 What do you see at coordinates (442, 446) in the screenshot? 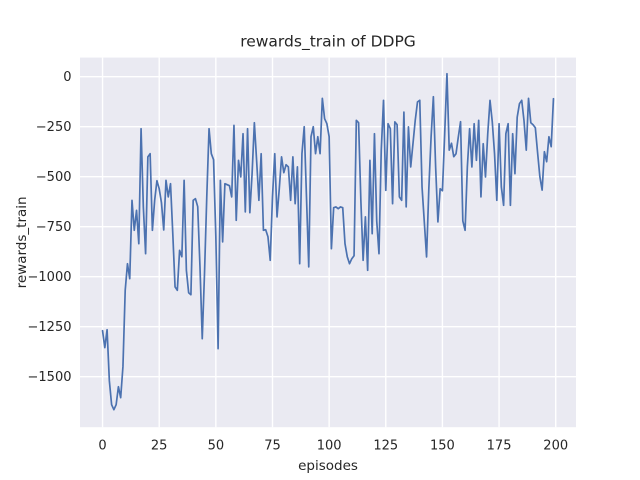
I see `x-tick-label: 150` at bounding box center [442, 446].